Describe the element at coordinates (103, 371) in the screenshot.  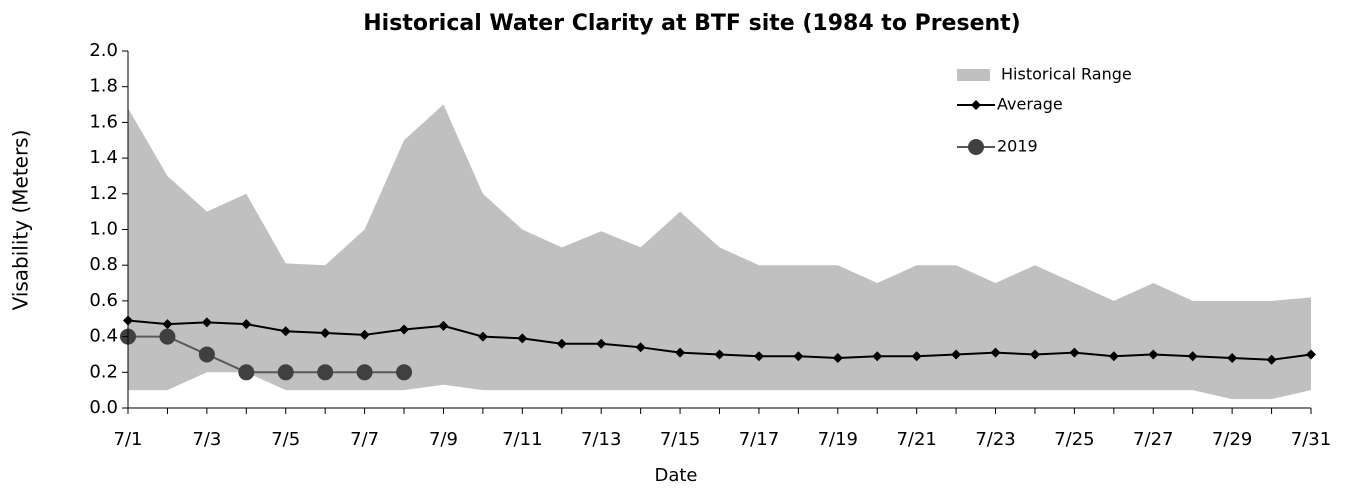
I see `y-tick-label: 0.2` at that location.